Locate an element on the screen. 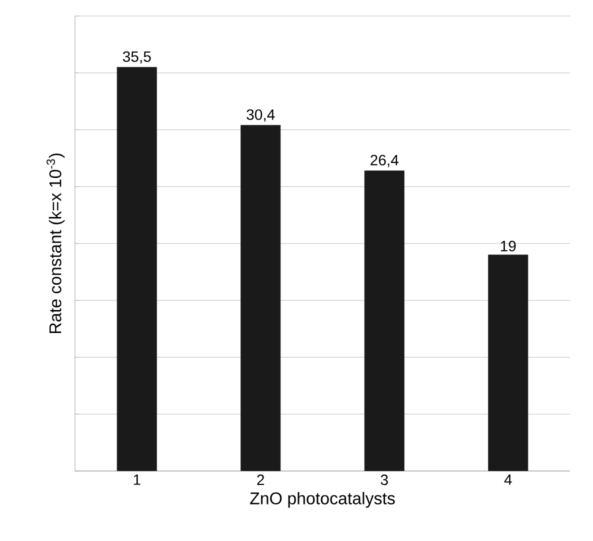 This screenshot has height=541, width=593. data-label: 26,4 is located at coordinates (384, 161).